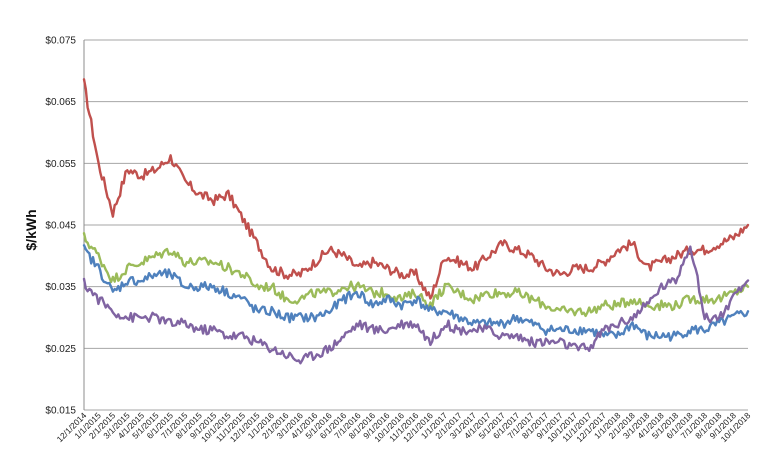 Image resolution: width=780 pixels, height=450 pixels. Describe the element at coordinates (60, 411) in the screenshot. I see `y-tick-label: $0.015` at that location.